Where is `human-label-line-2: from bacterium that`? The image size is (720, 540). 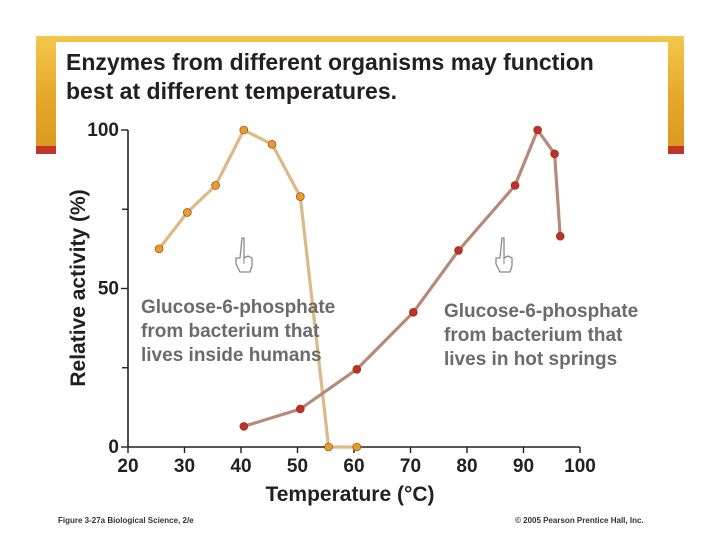
human-label-line-2: from bacterium that is located at coordinates (230, 331).